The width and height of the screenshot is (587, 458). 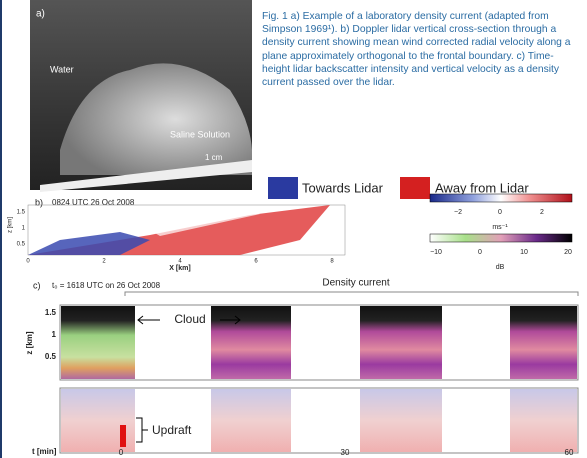 I want to click on panel-label: b), so click(x=39, y=202).